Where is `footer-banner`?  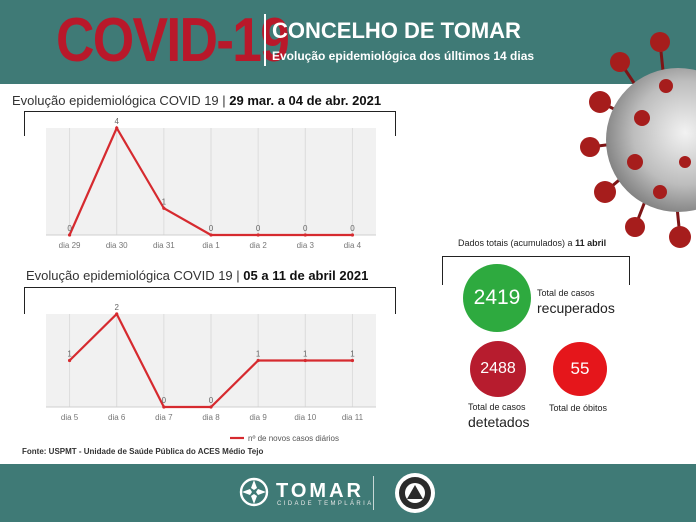 footer-banner is located at coordinates (348, 493).